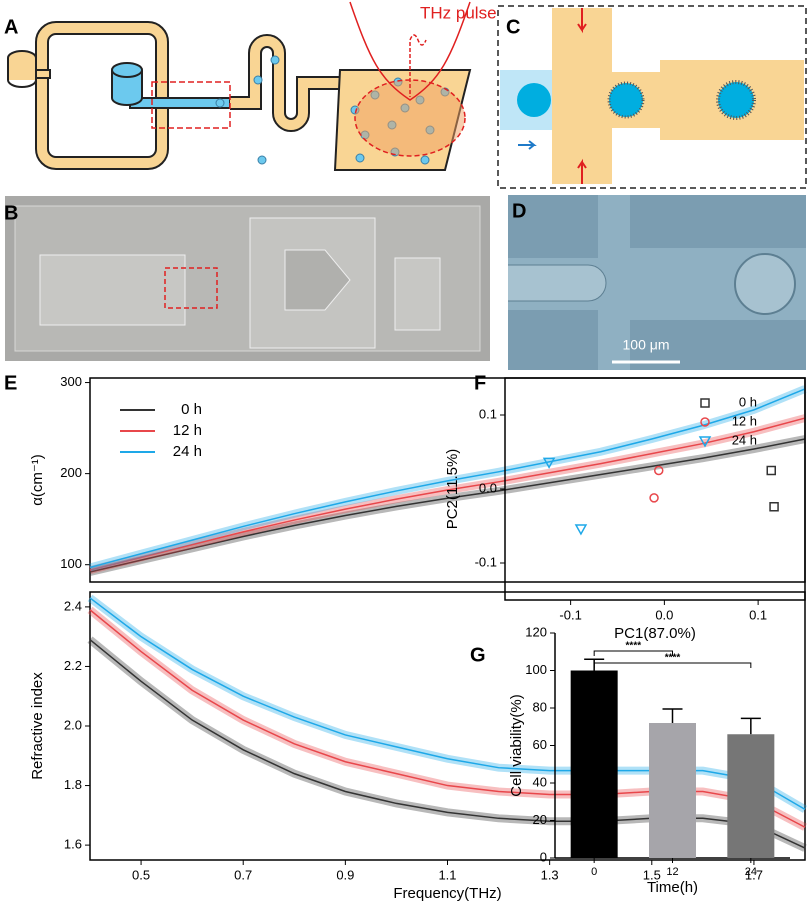 This screenshot has height=902, width=809. I want to click on panel-label: A, so click(11, 27).